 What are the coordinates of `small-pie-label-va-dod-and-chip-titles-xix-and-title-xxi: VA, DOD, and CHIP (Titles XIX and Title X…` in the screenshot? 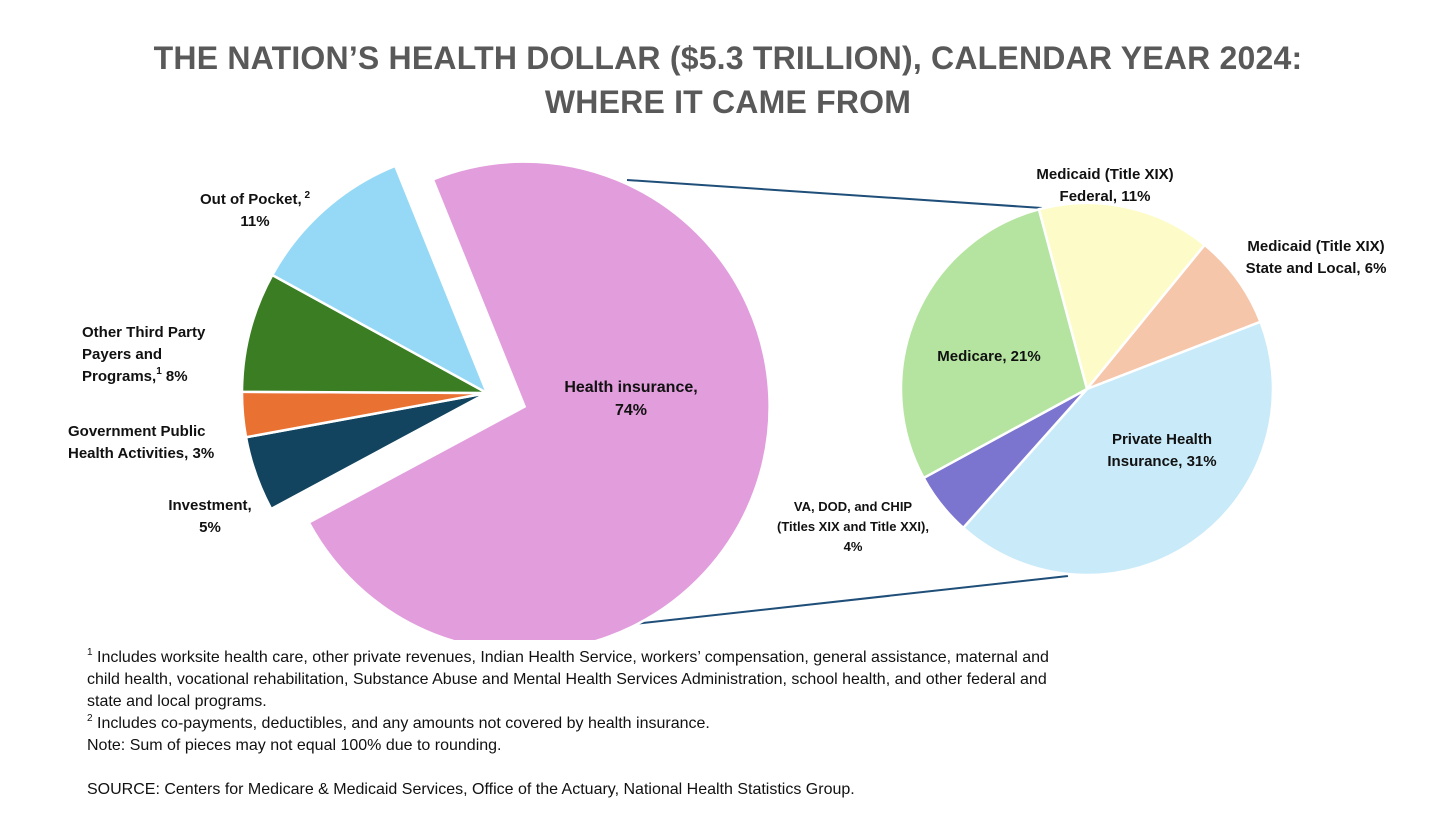 It's located at (853, 526).